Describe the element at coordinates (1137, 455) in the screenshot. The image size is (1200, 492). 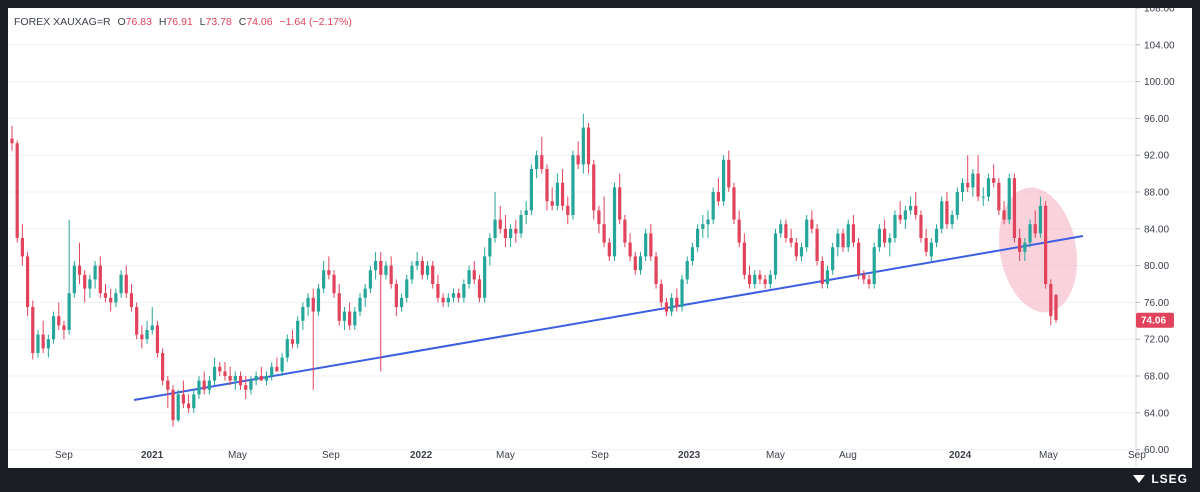
I see `x-tick-label: Sep` at that location.